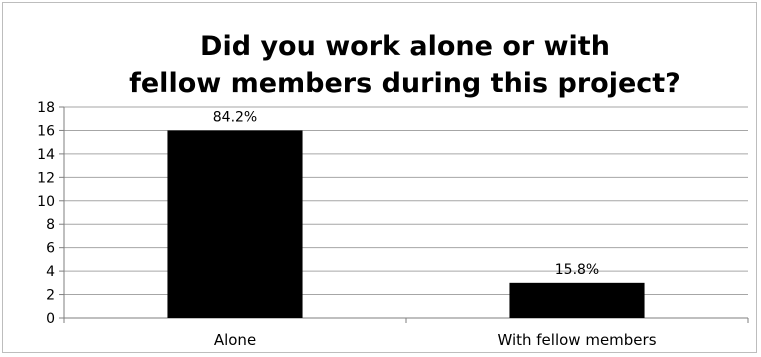 Image resolution: width=761 pixels, height=357 pixels. Describe the element at coordinates (50, 225) in the screenshot. I see `y-tick-label: 8` at that location.